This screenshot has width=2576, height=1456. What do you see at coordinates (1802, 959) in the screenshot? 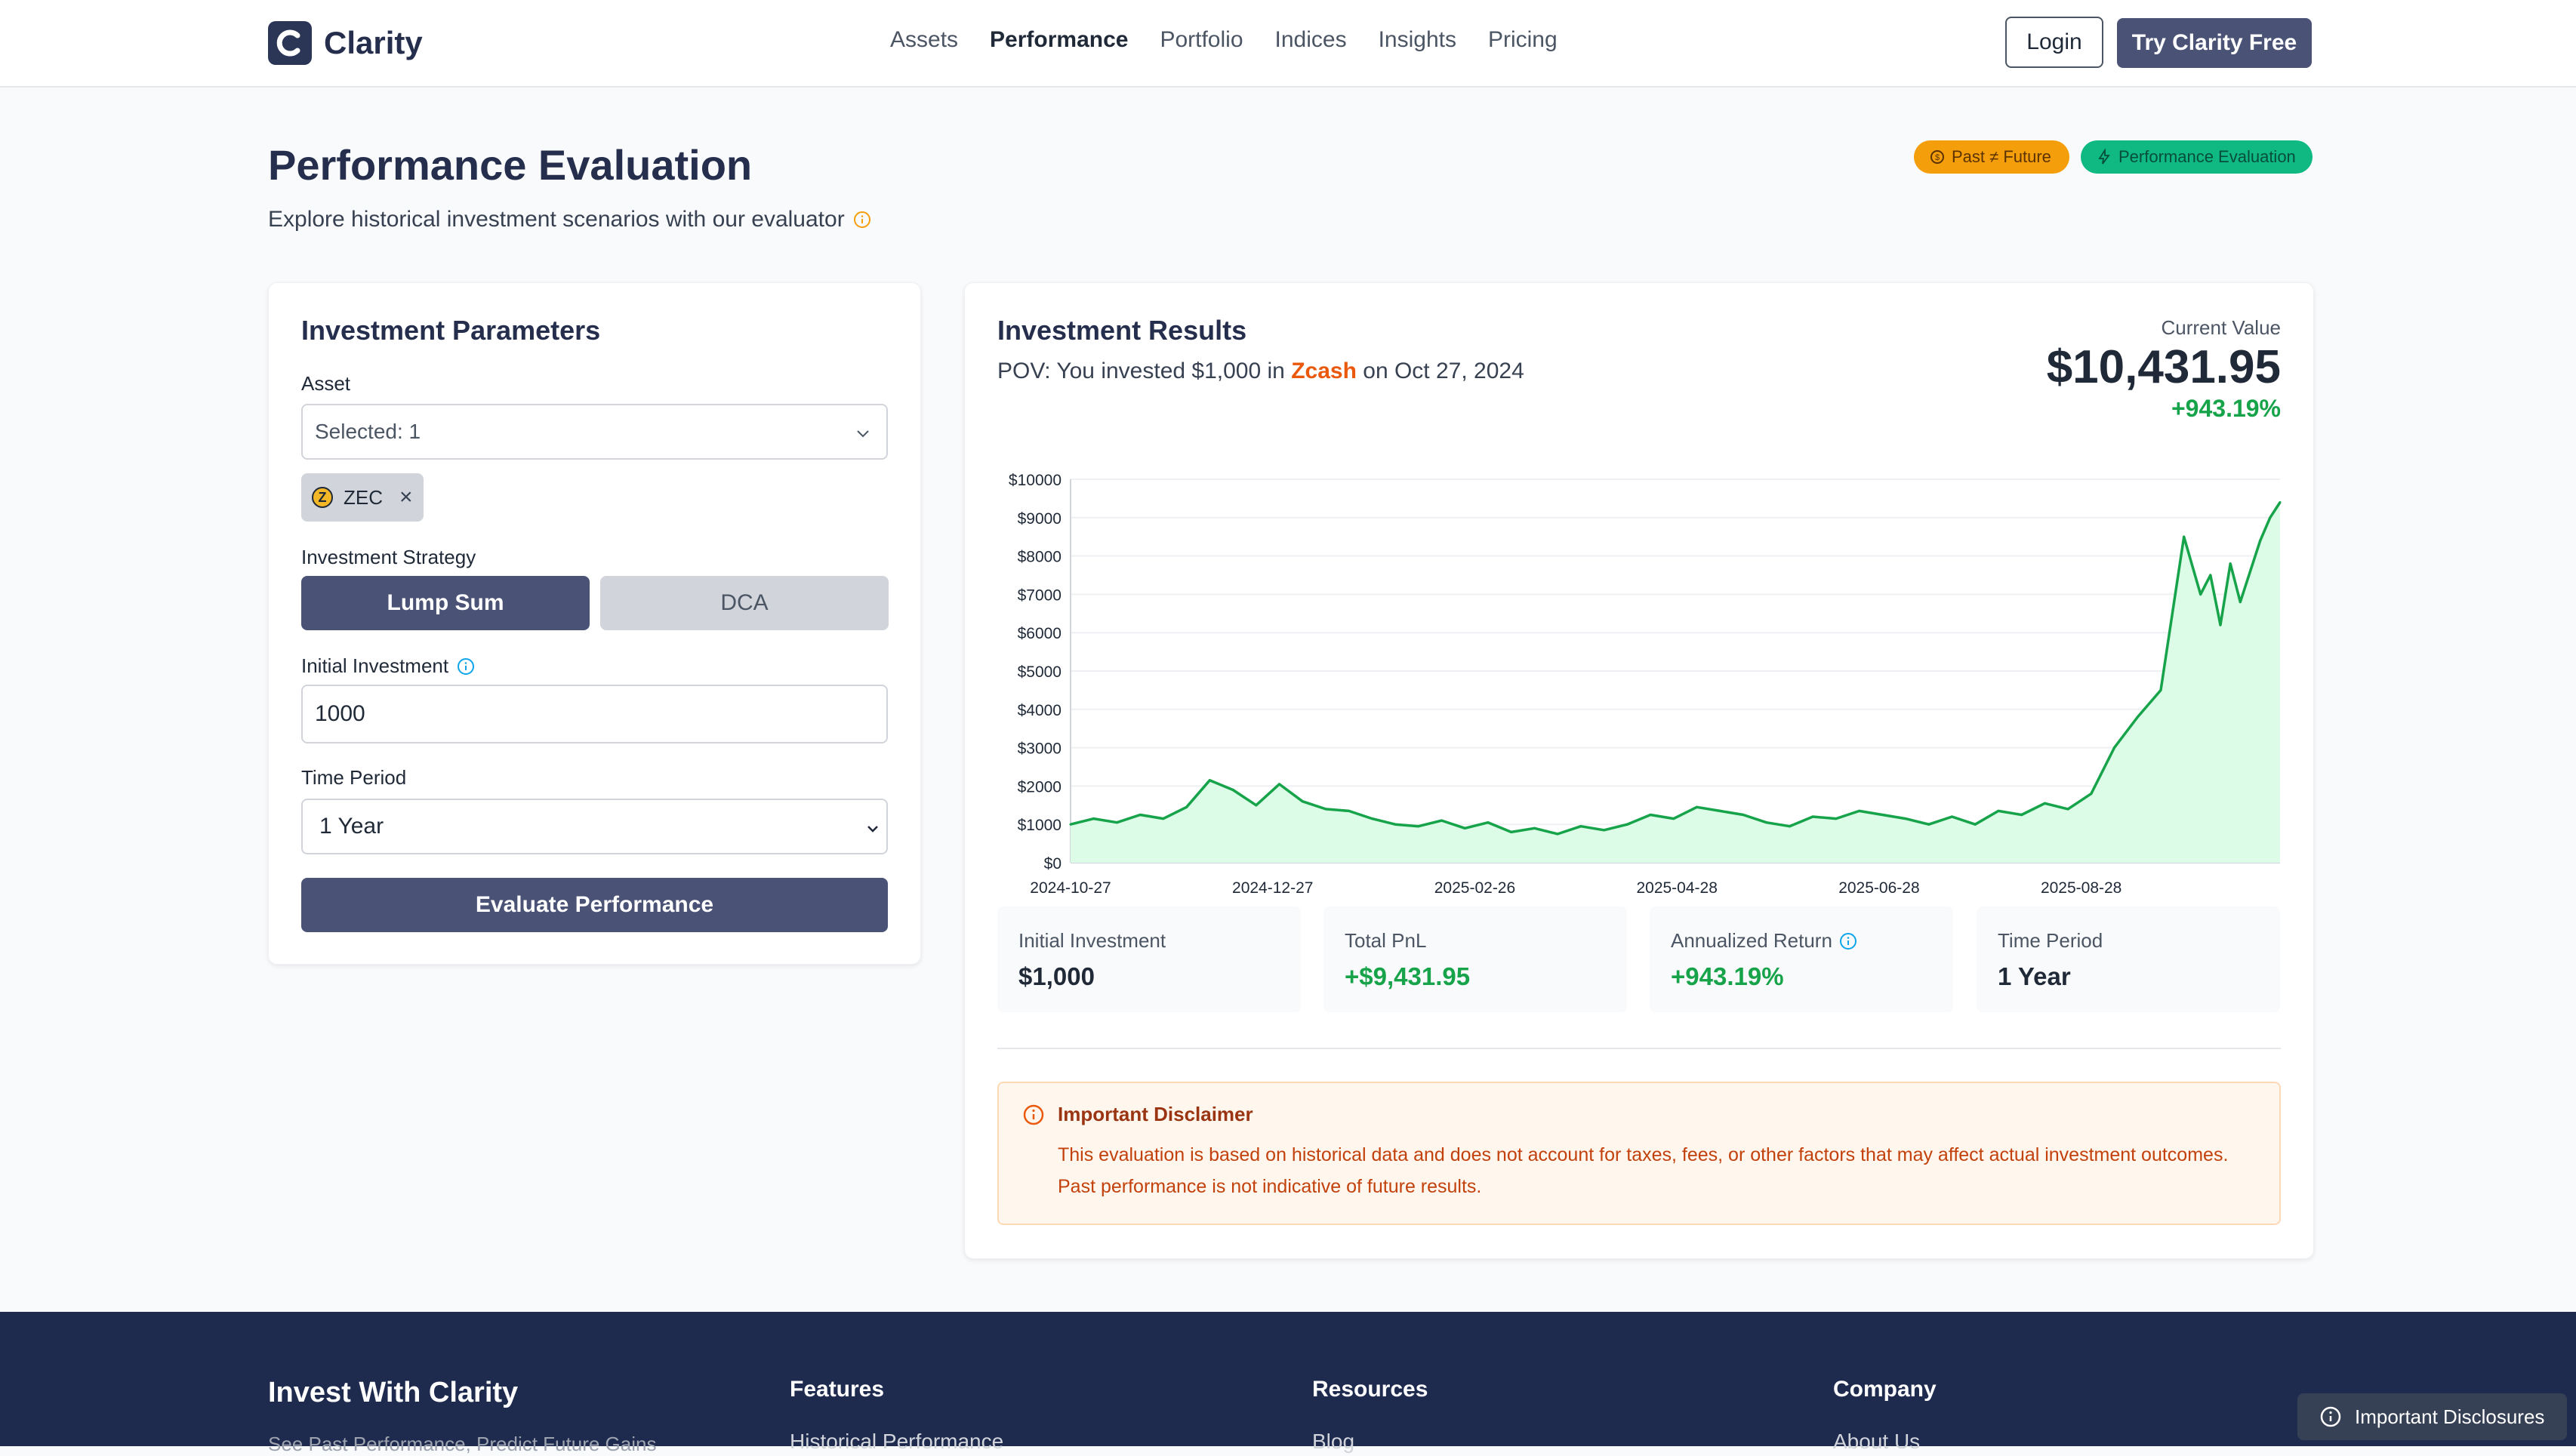
I see `stat-annualized-return: Annualized Return +943.19%` at bounding box center [1802, 959].